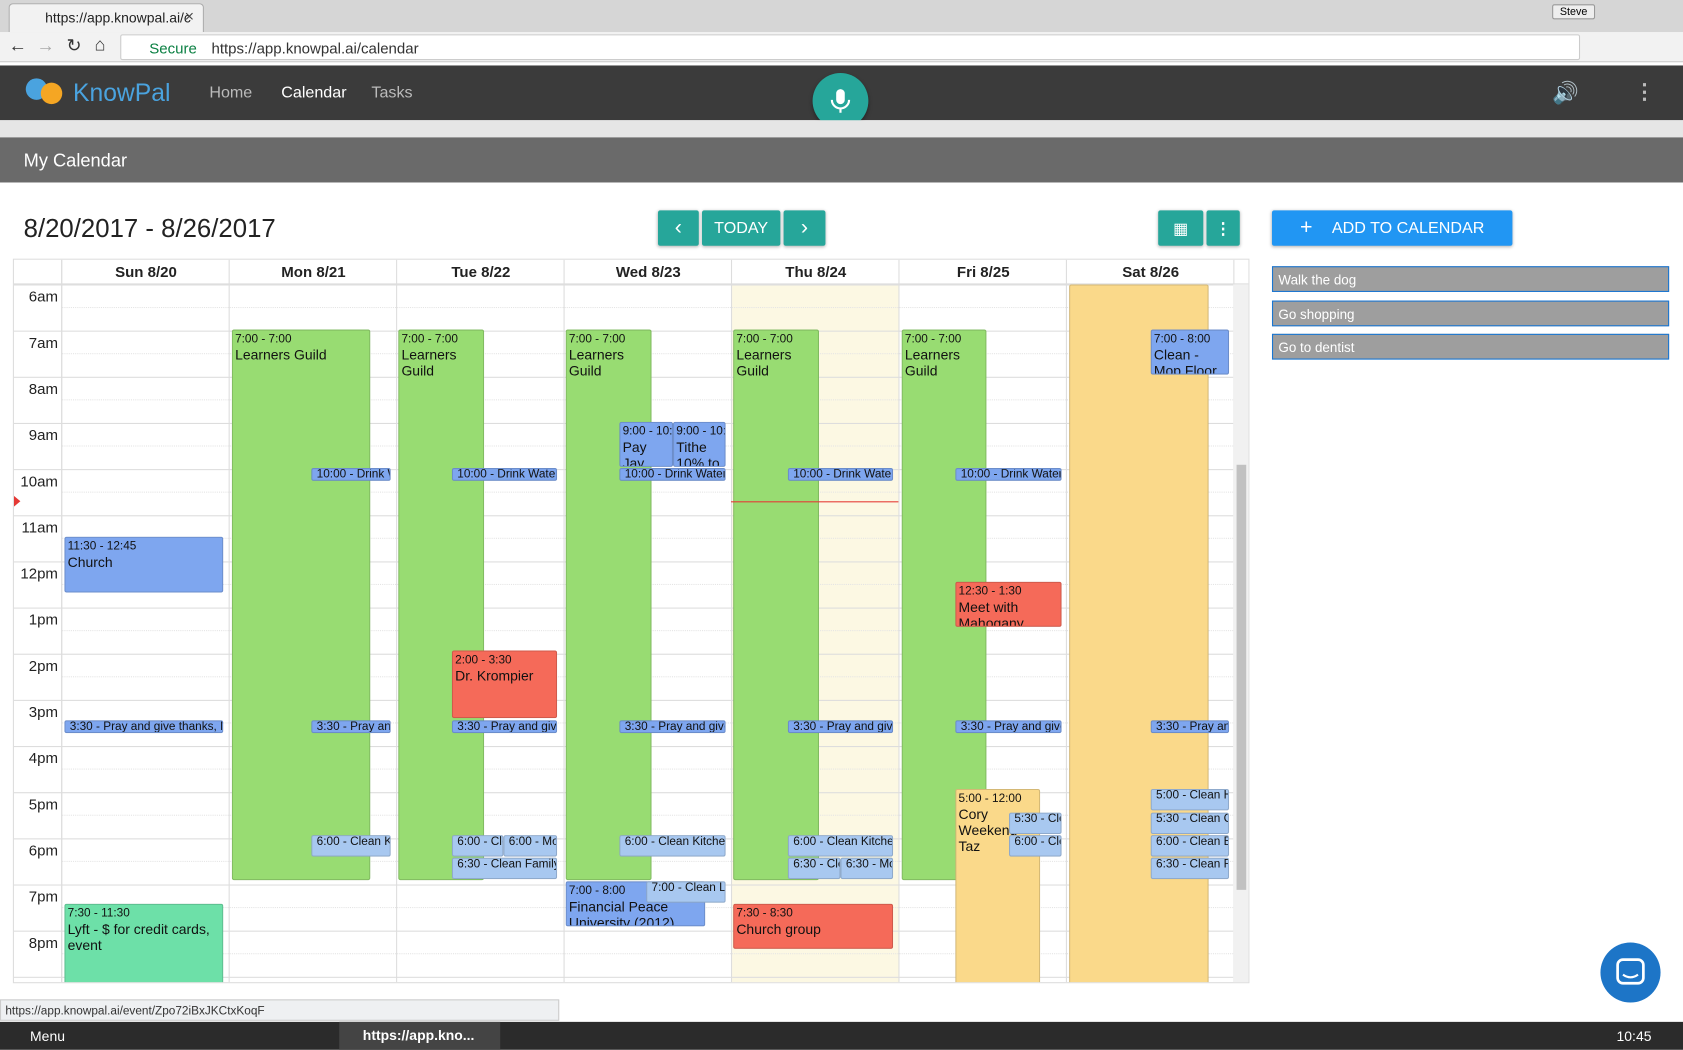 This screenshot has width=1683, height=1050. Describe the element at coordinates (867, 868) in the screenshot. I see `event: 6:30 - Mop` at that location.